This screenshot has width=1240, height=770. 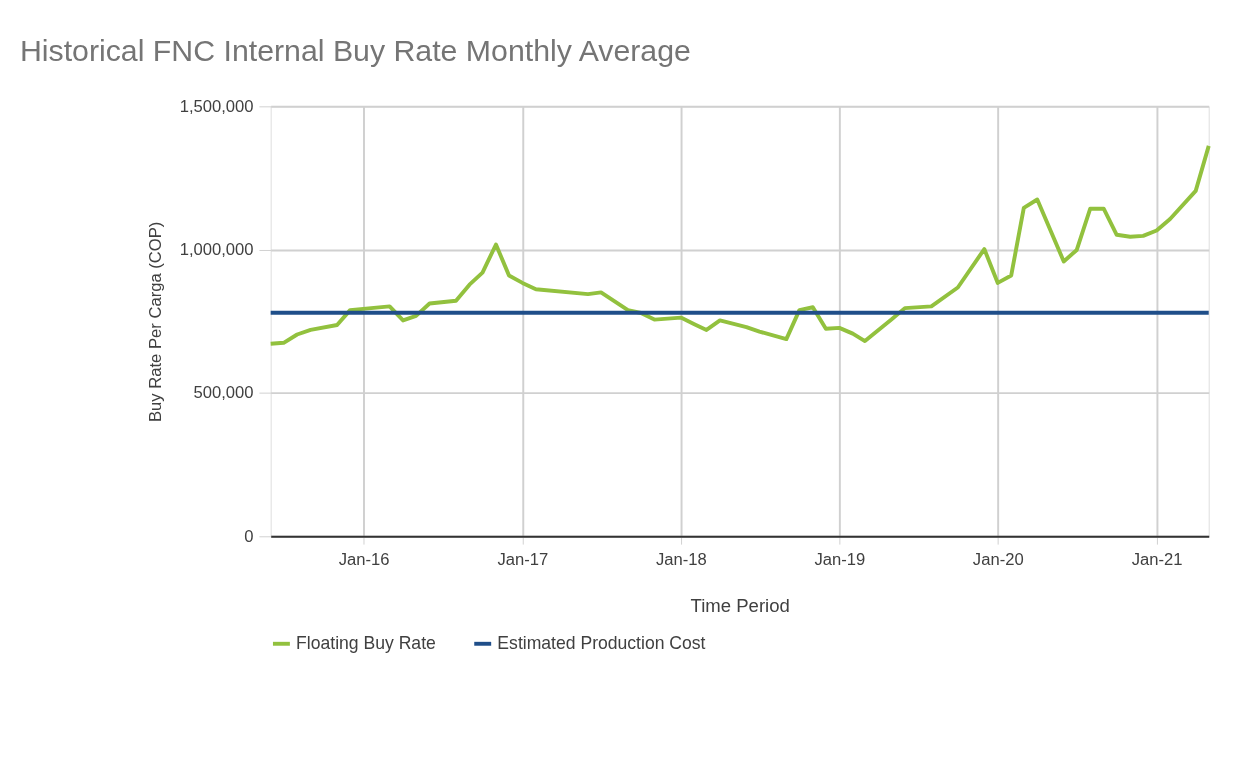 What do you see at coordinates (1157, 560) in the screenshot?
I see `x-tick-label: Jan-21` at bounding box center [1157, 560].